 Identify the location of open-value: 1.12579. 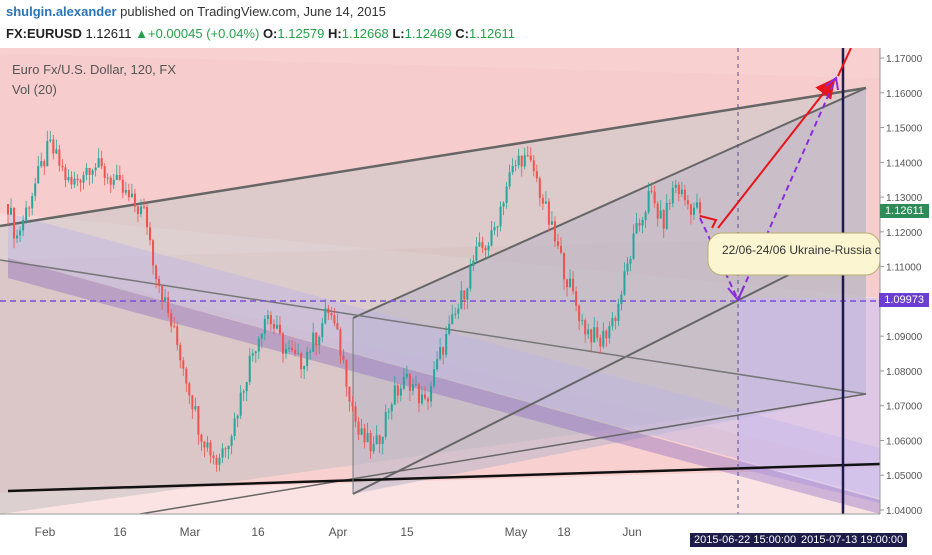
(301, 33).